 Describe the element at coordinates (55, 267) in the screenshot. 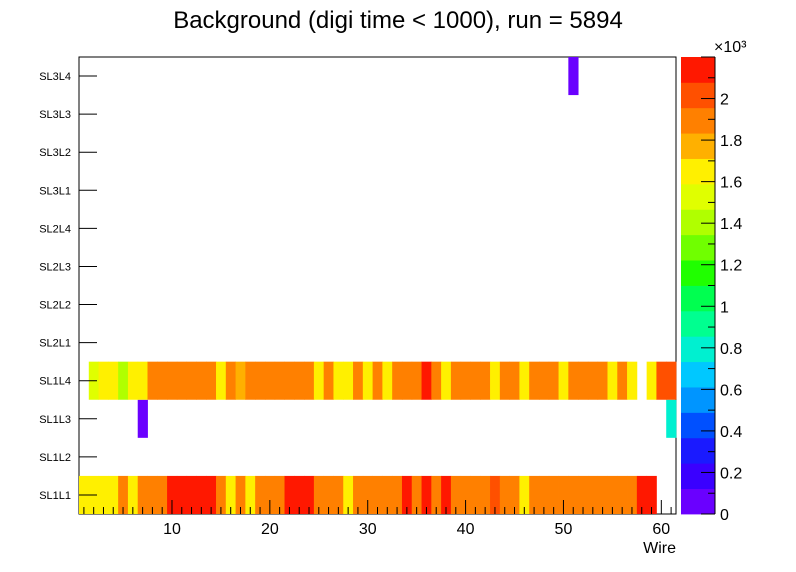

I see `y-tick-label: SL2L3` at that location.